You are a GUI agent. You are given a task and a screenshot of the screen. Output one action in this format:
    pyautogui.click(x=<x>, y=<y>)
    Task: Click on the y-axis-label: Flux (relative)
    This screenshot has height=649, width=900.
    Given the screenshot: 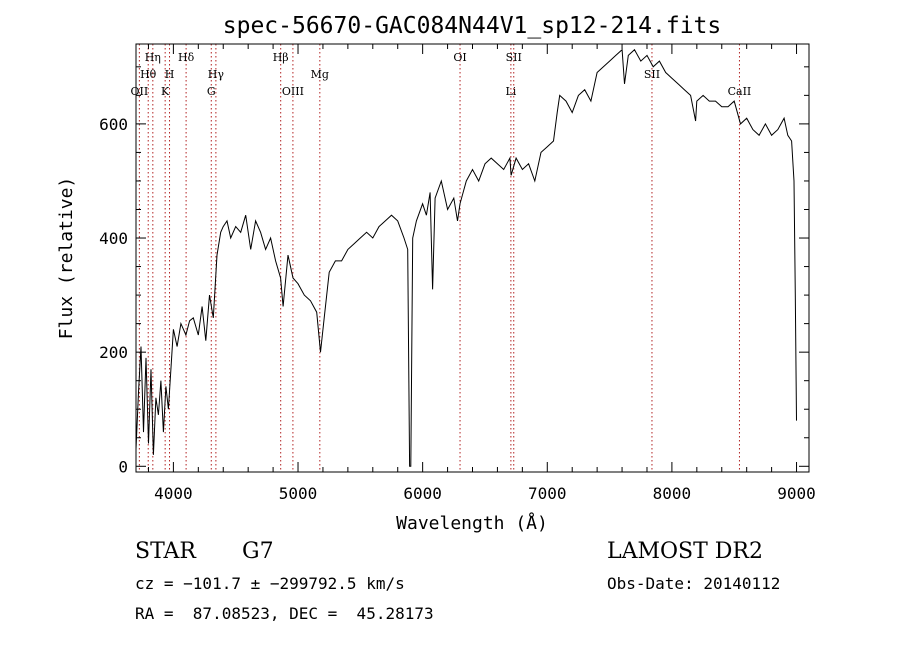 What is the action you would take?
    pyautogui.click(x=66, y=258)
    